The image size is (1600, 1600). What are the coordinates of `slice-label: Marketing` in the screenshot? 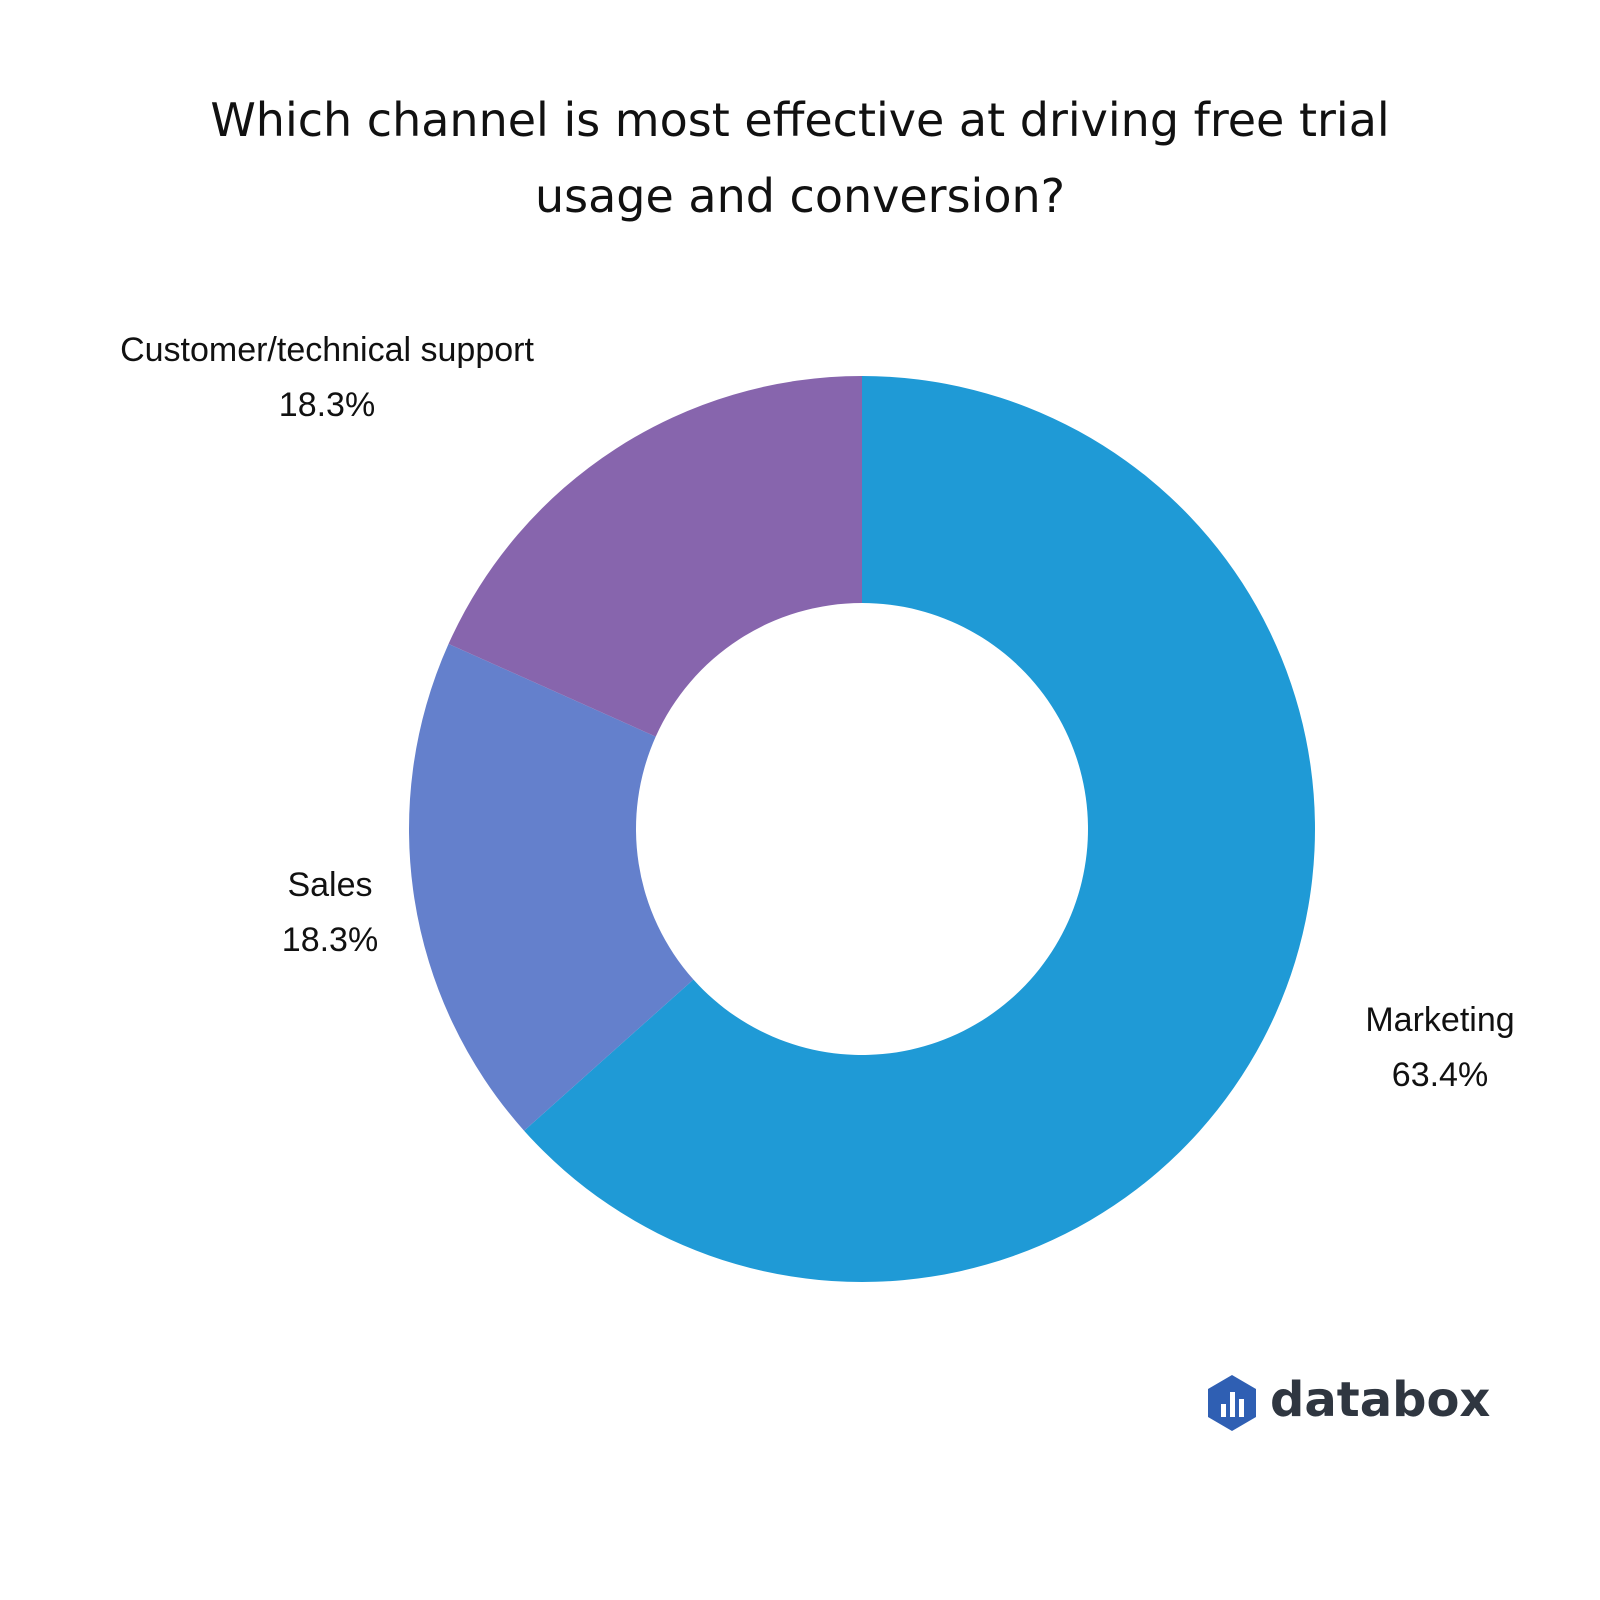 It's located at (1439, 1020).